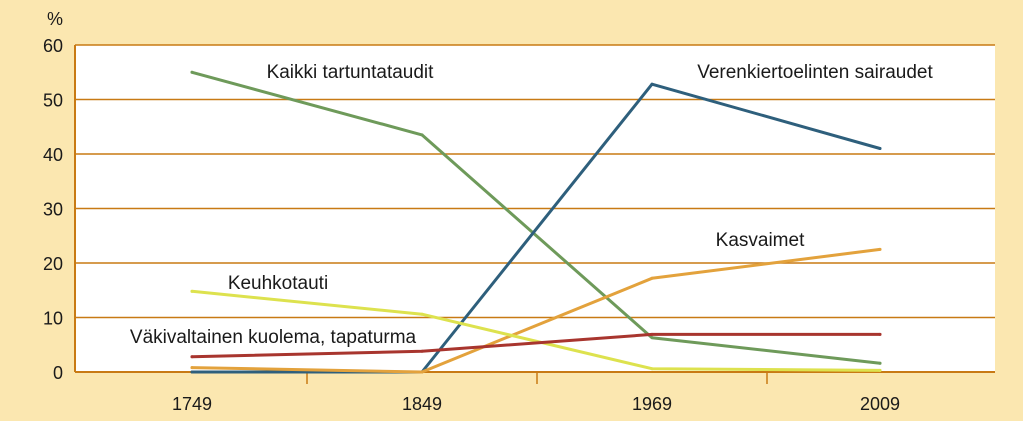 The image size is (1023, 421). What do you see at coordinates (53, 155) in the screenshot?
I see `y-tick-label: 40` at bounding box center [53, 155].